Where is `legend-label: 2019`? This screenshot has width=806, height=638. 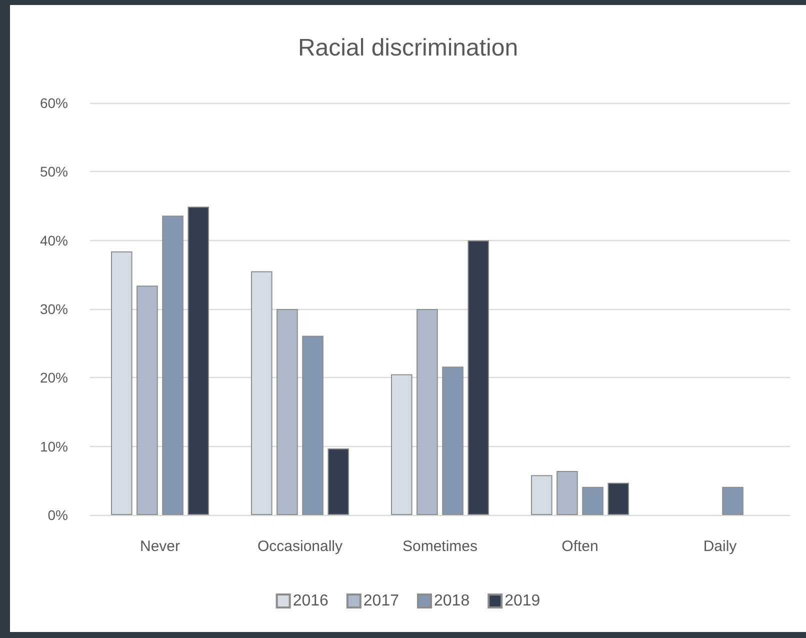 legend-label: 2019 is located at coordinates (522, 601).